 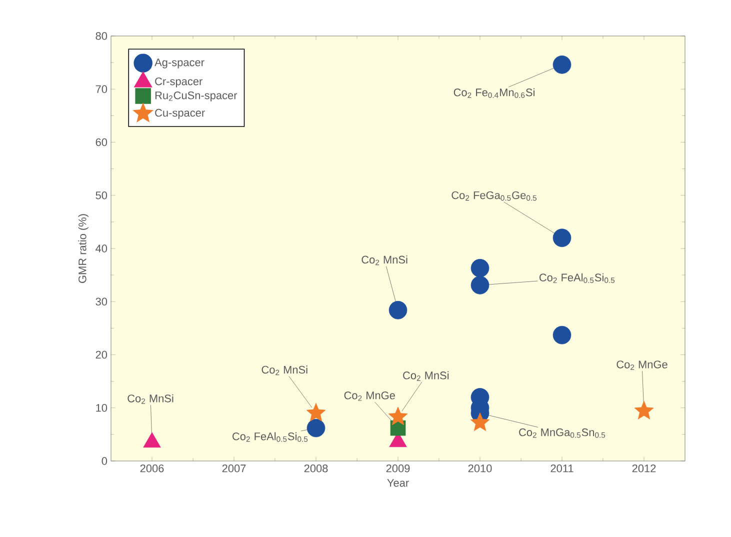 What do you see at coordinates (494, 93) in the screenshot?
I see `annotation: Co$_{2}$ Fe$_{0.4}$Mn$_{0.6}$Si` at bounding box center [494, 93].